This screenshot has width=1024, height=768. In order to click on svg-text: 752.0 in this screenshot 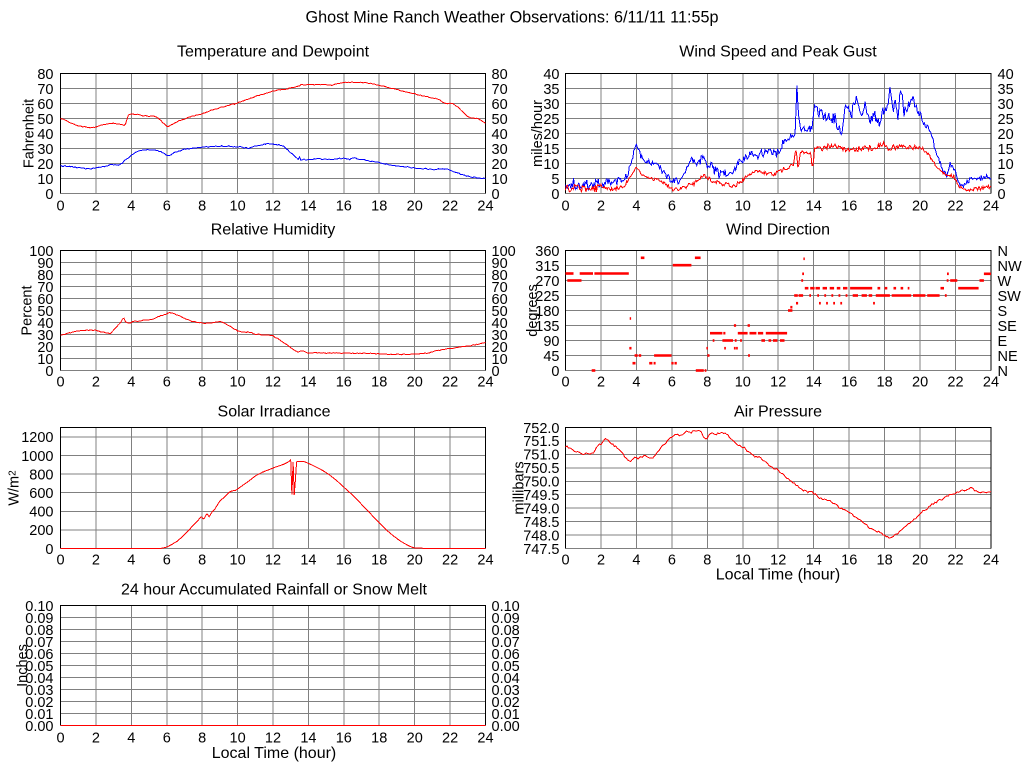, I will do `click(541, 429)`.